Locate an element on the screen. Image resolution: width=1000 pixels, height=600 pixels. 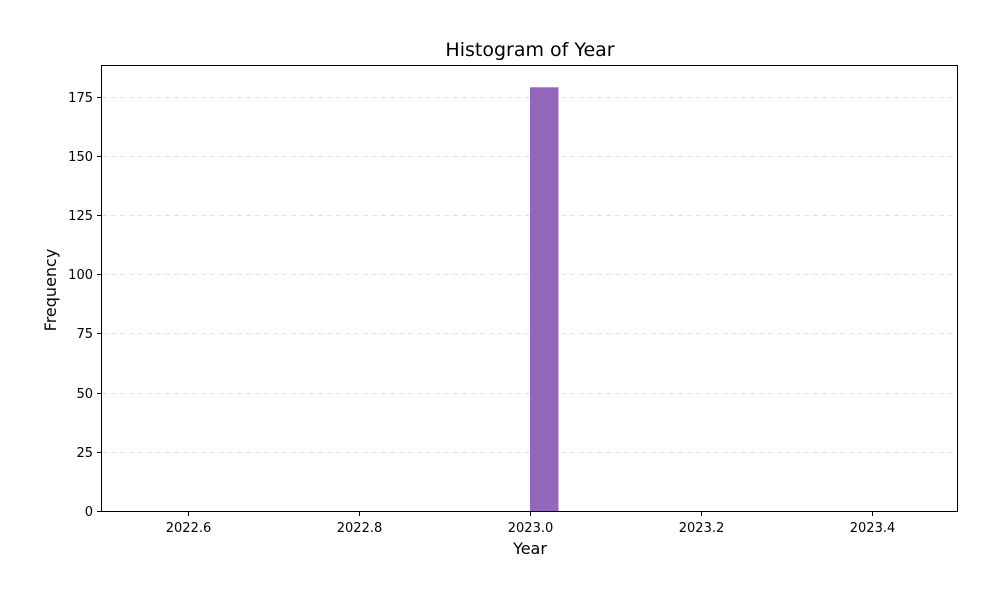
x-axis-label: Year is located at coordinates (529, 548).